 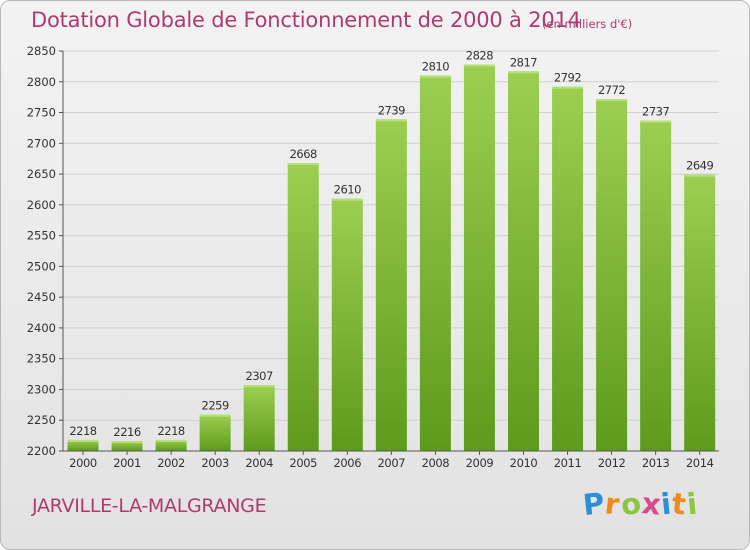 What do you see at coordinates (171, 445) in the screenshot?
I see `bar-2002` at bounding box center [171, 445].